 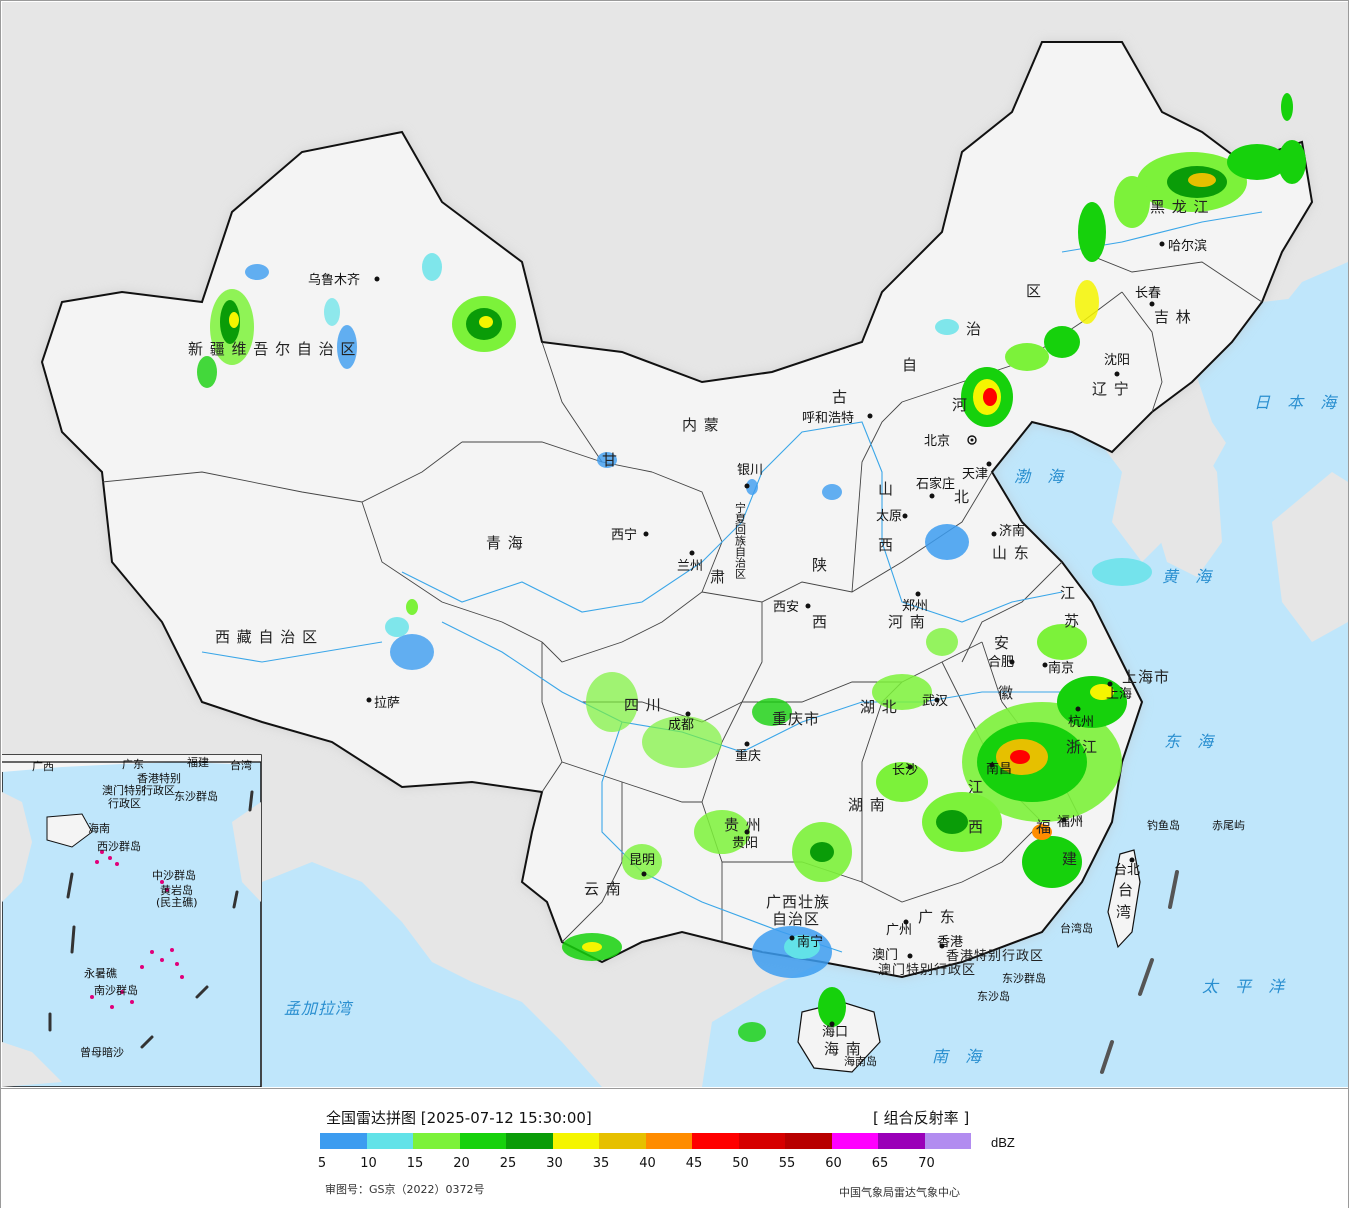 What do you see at coordinates (647, 1163) in the screenshot?
I see `legend-tick-label: 40` at bounding box center [647, 1163].